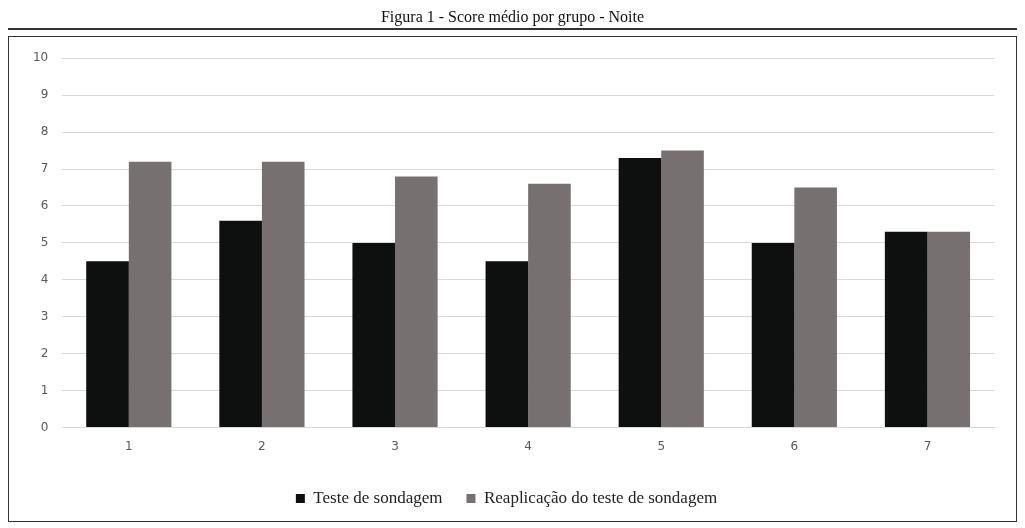  I want to click on y-tick-label: 7, so click(44, 168).